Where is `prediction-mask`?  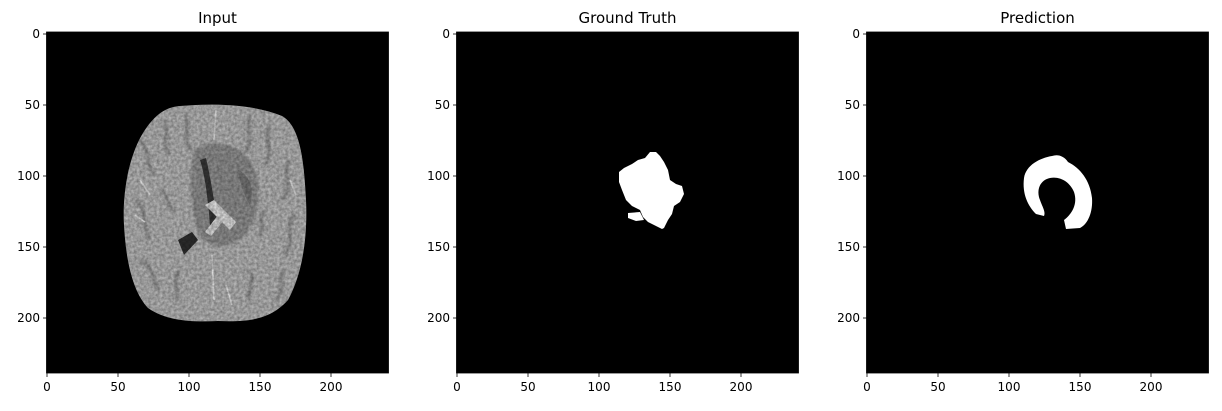
prediction-mask is located at coordinates (1058, 192).